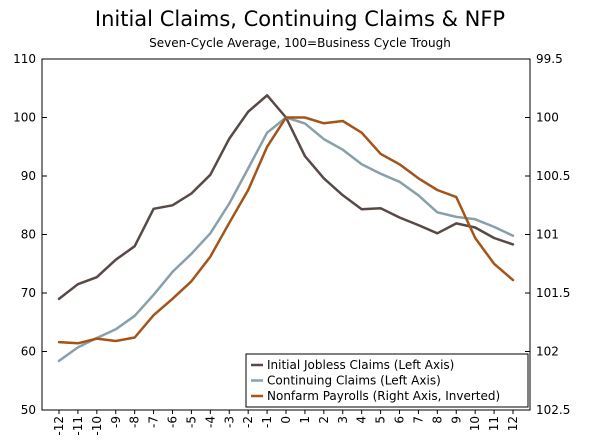 The height and width of the screenshot is (448, 600). What do you see at coordinates (135, 422) in the screenshot?
I see `x-axis-tick-label: -8` at bounding box center [135, 422].